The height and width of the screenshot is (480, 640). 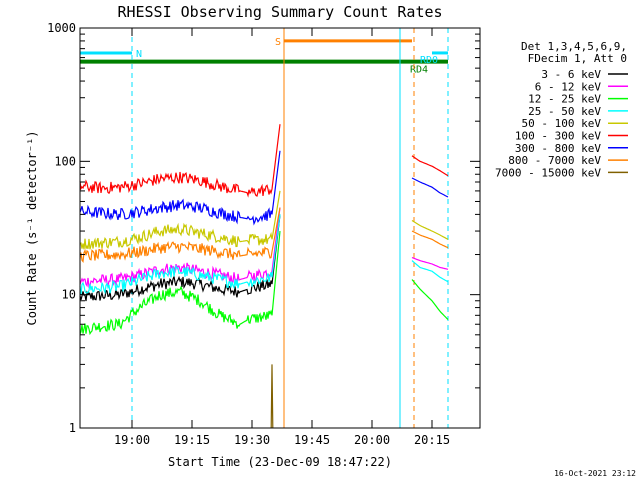 What do you see at coordinates (574, 46) in the screenshot?
I see `legend-header-0: Det 1,3,4,5,6,9,` at bounding box center [574, 46].